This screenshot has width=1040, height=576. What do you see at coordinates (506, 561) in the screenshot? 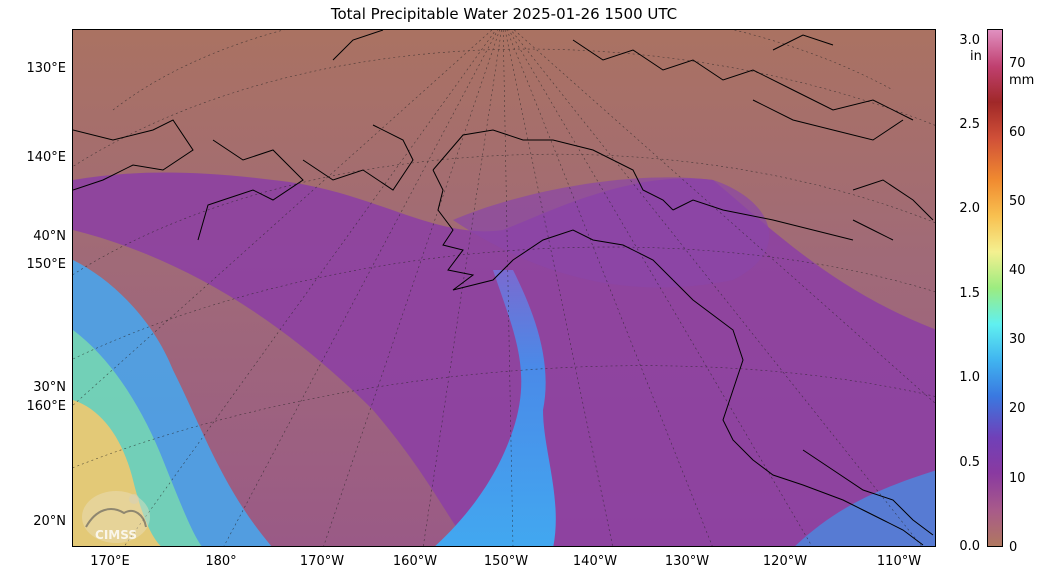
I see `lon-label-150w: 150°W` at bounding box center [506, 561].